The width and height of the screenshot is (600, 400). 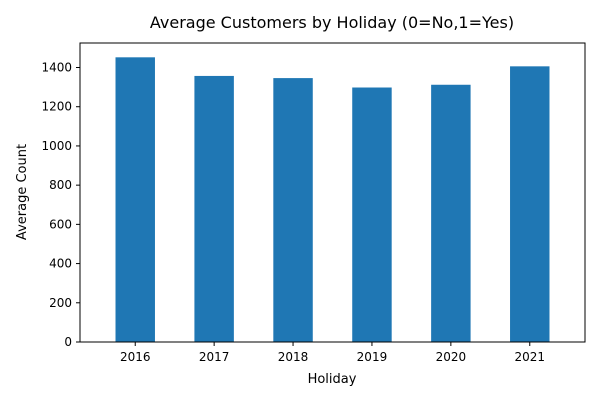 I want to click on x-tick-label: 2018, so click(x=293, y=357).